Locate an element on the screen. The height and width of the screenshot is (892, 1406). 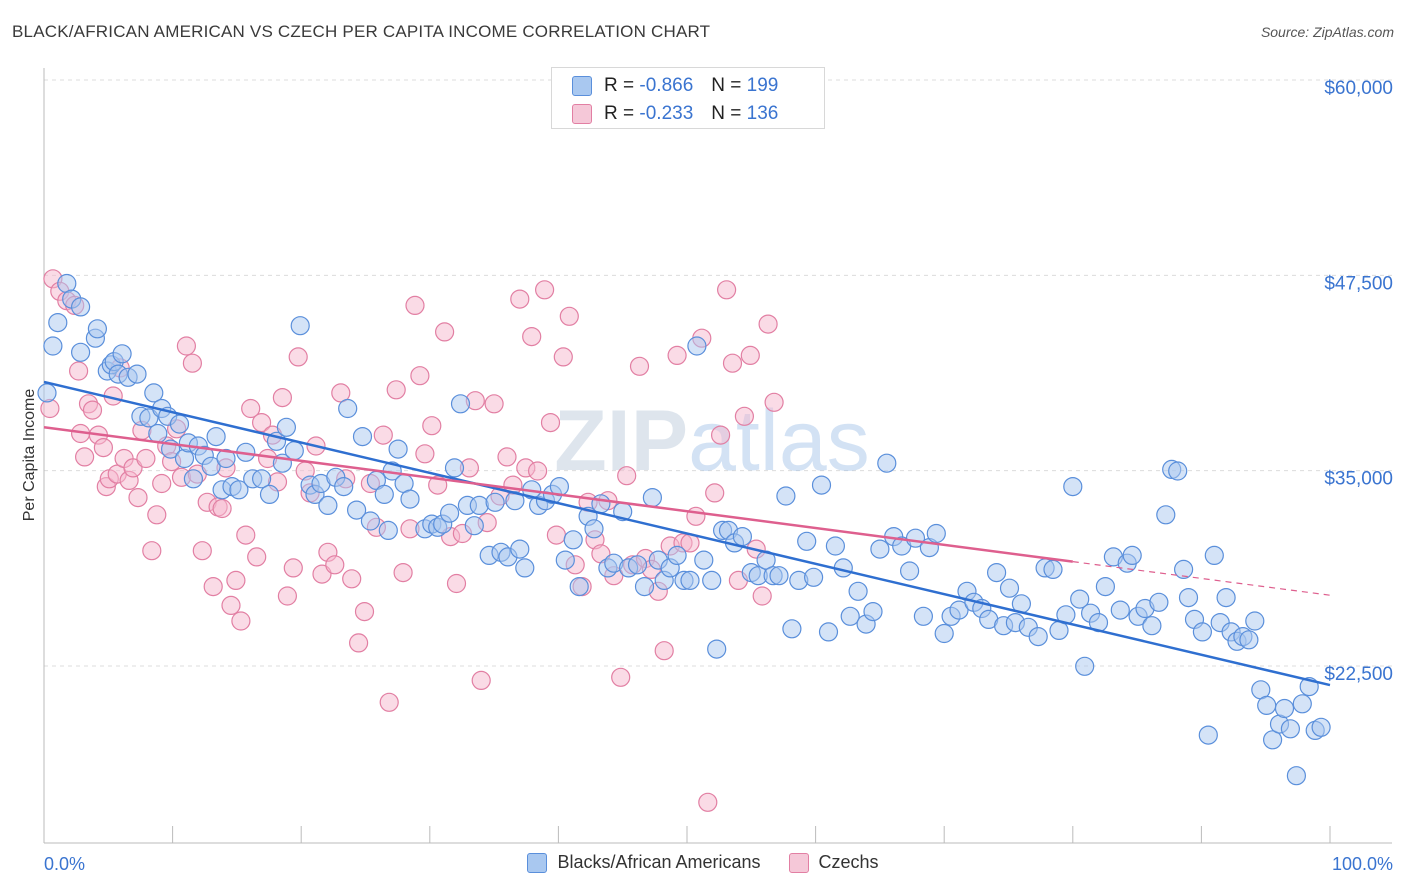
y-tick-labels: $22,500 $35,000 $47,500 $60,000 is located at coordinates (1358, 381).